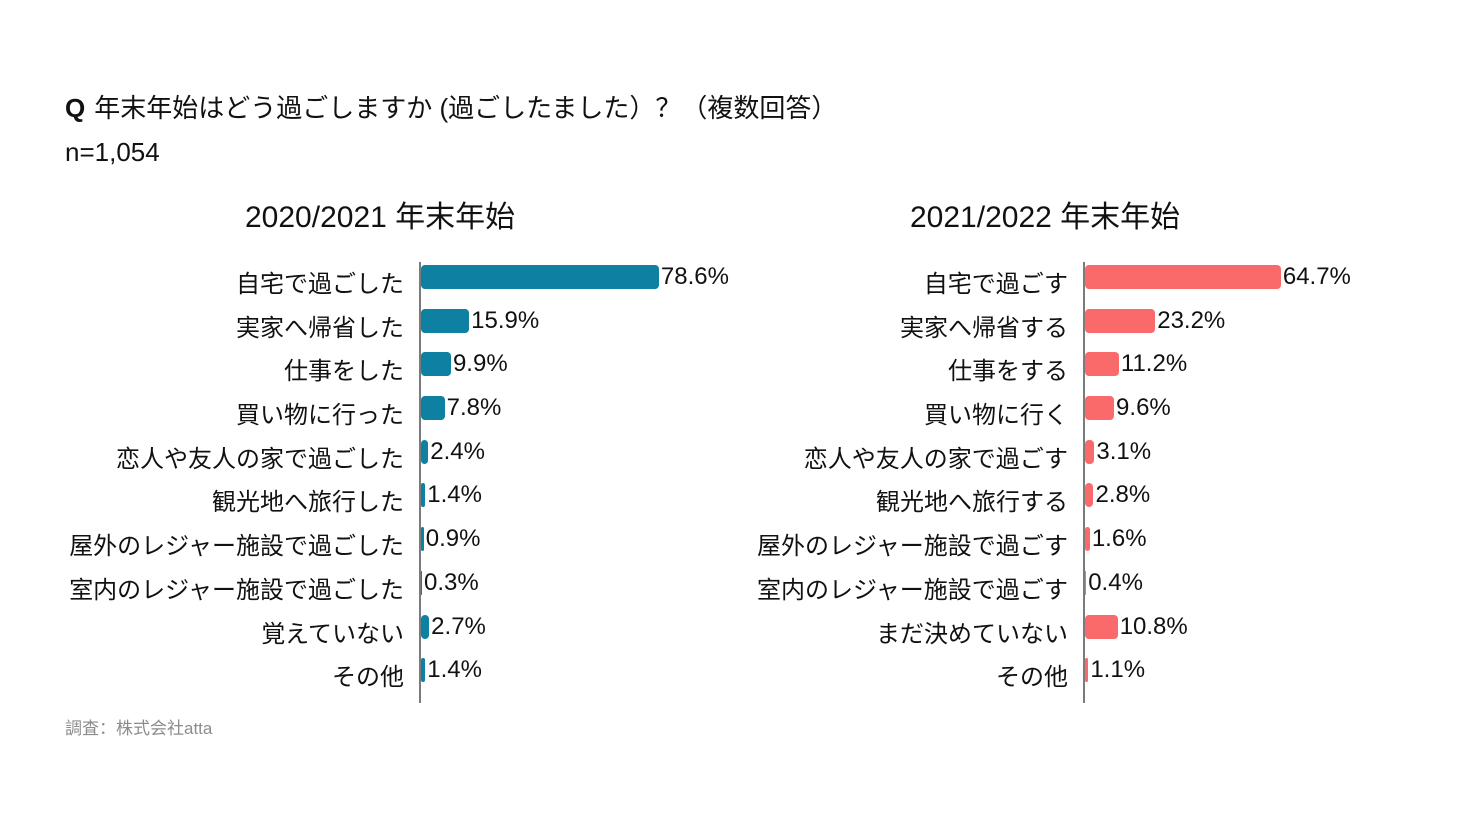 Image resolution: width=1467 pixels, height=825 pixels. I want to click on bar-track: 15.9%, so click(480, 320).